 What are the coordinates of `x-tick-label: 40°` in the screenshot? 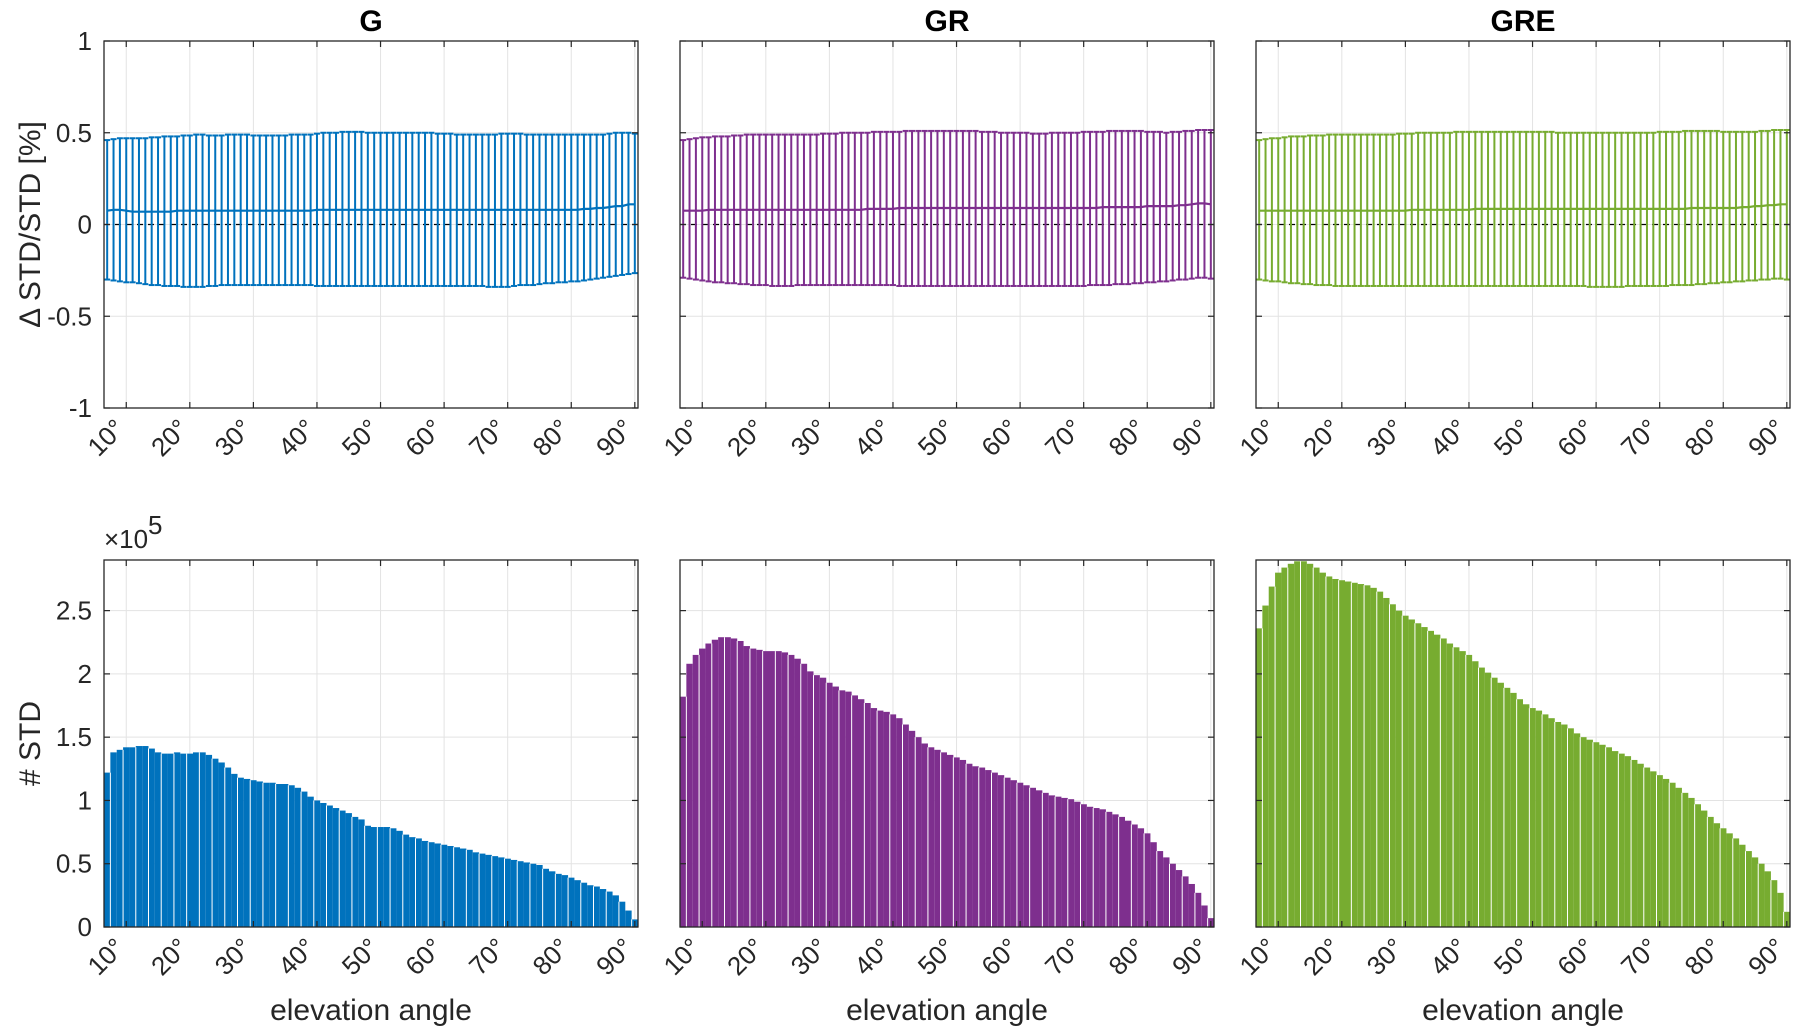 It's located at (296, 956).